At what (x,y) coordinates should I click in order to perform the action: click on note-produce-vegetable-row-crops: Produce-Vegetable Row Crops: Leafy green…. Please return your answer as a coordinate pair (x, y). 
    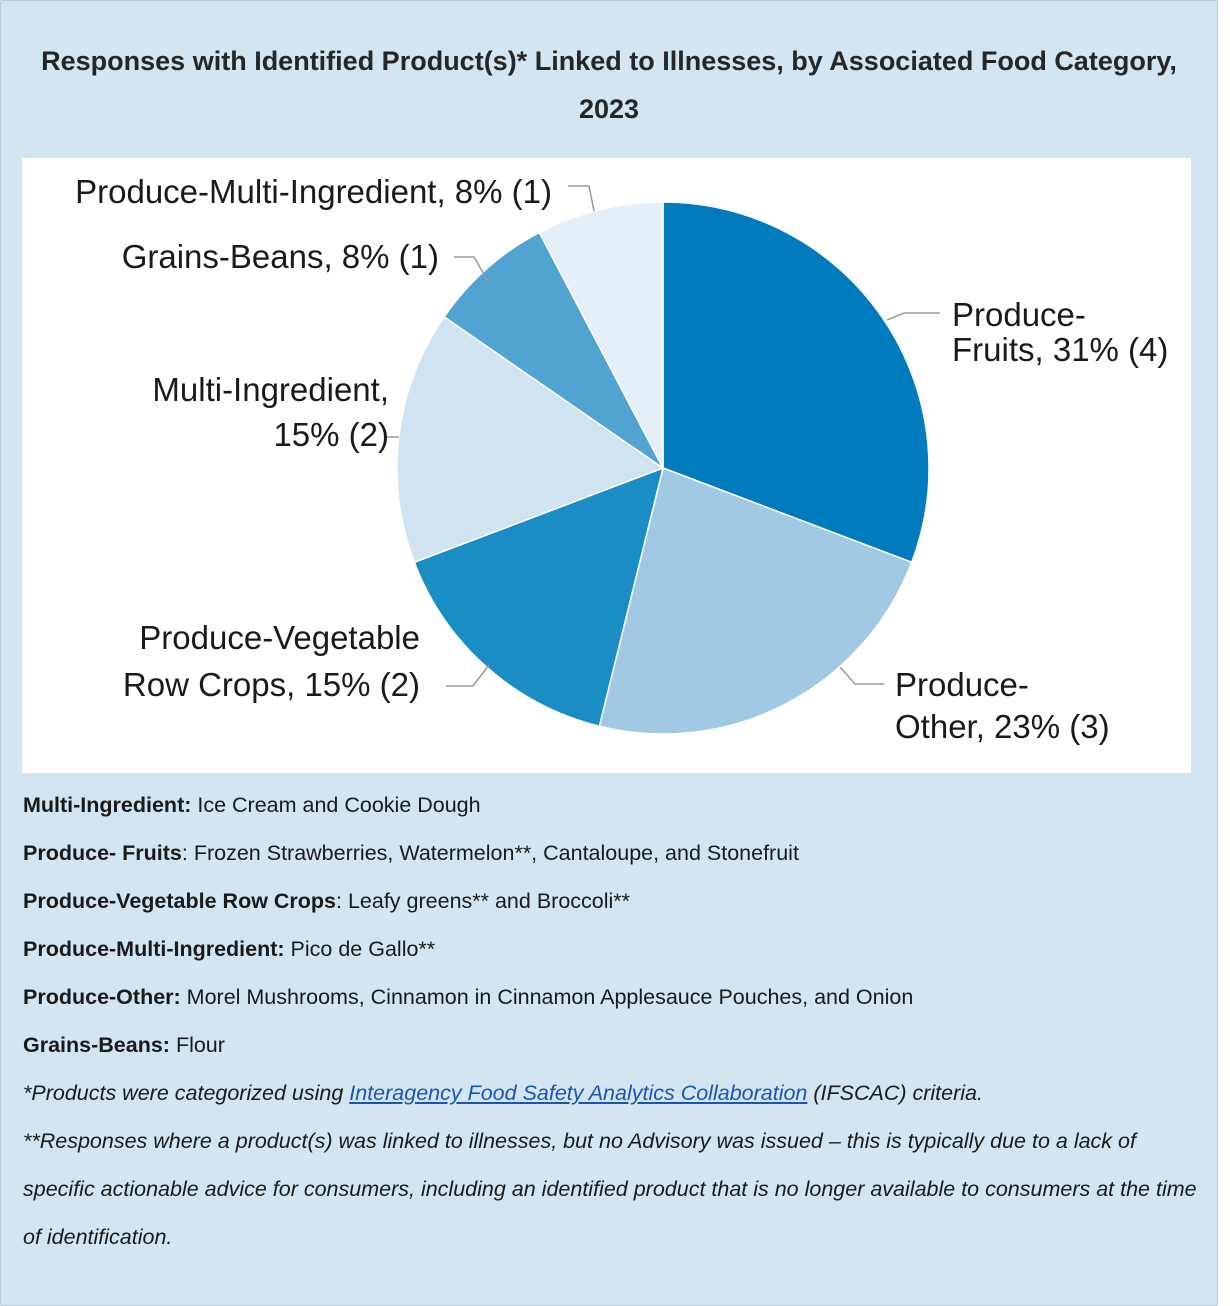
    Looking at the image, I should click on (327, 901).